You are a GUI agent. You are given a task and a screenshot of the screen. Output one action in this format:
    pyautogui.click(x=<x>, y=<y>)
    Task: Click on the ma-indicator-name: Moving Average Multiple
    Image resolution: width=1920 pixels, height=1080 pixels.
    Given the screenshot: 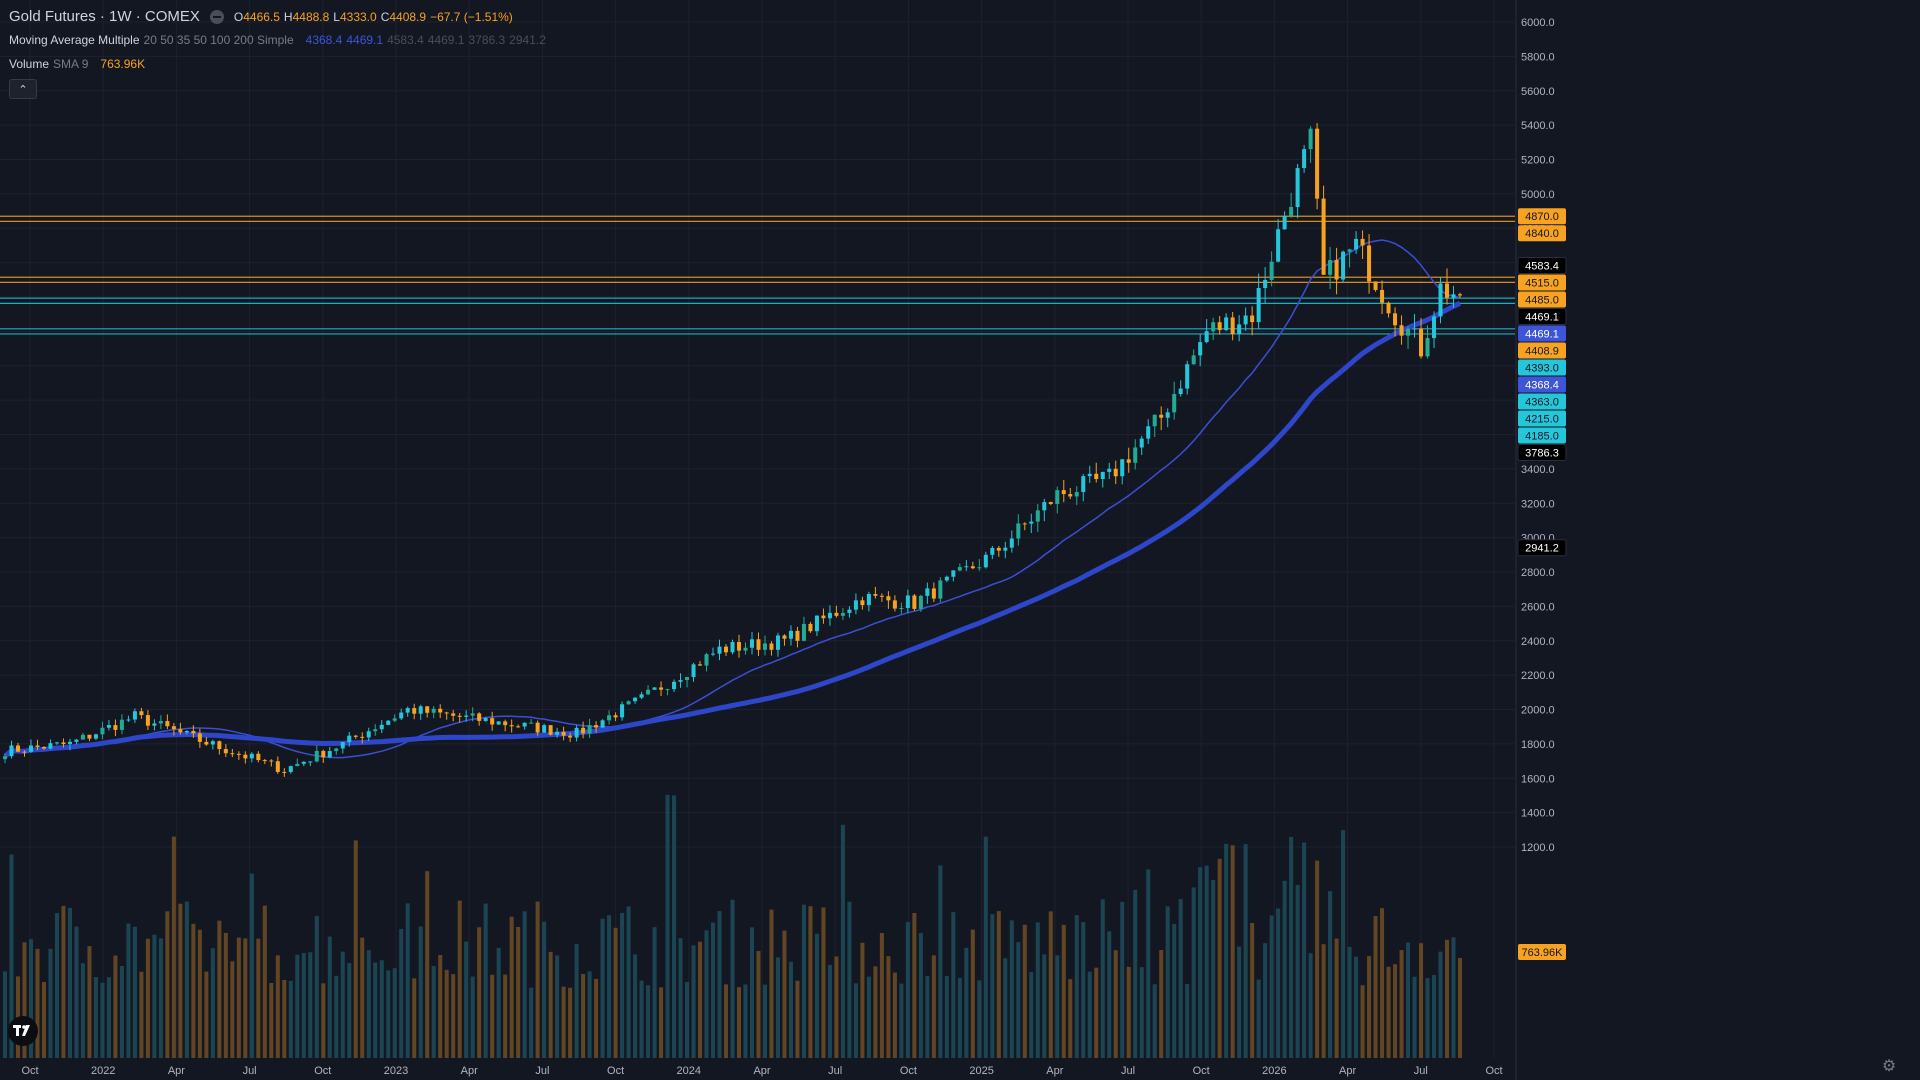 What is the action you would take?
    pyautogui.click(x=74, y=40)
    